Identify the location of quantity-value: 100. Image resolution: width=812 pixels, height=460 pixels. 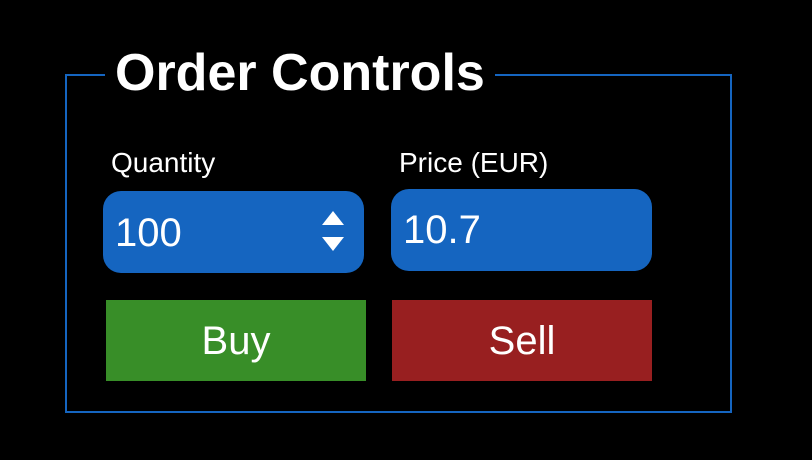
(148, 233).